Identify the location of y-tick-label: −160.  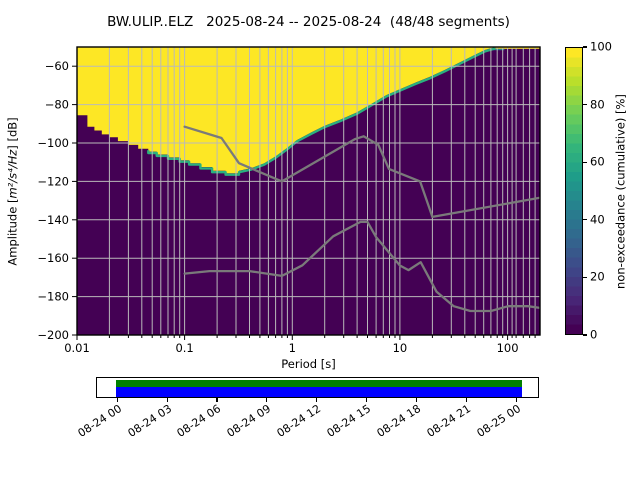
(53, 258).